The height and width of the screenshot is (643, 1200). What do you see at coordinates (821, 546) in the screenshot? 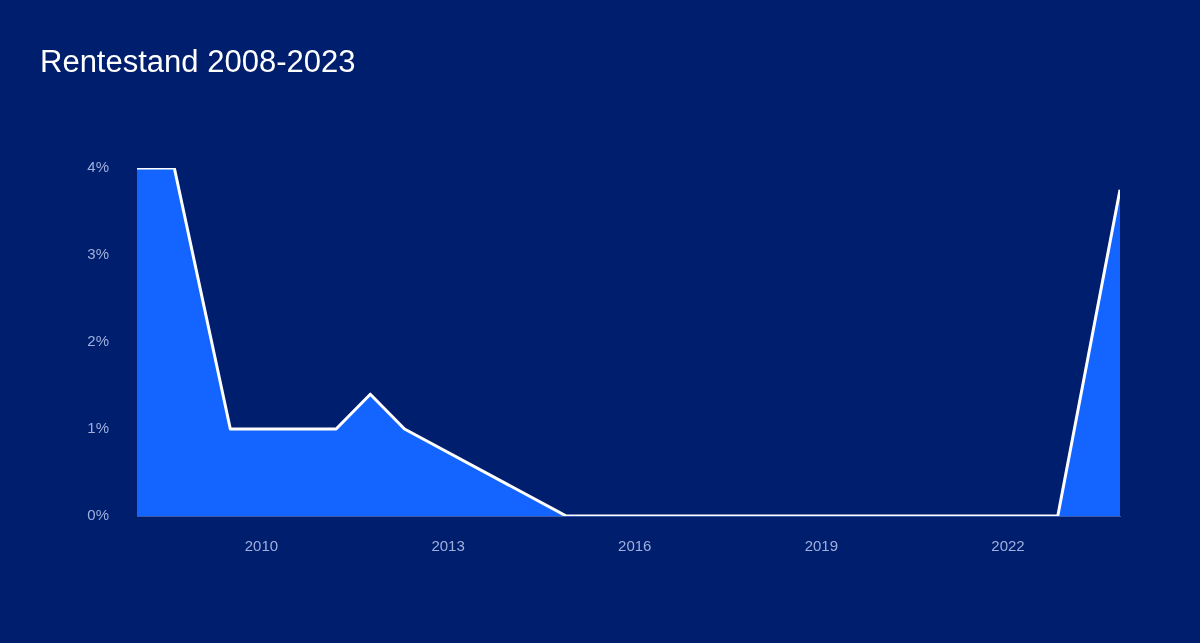
I see `x-tick-label: 2019` at bounding box center [821, 546].